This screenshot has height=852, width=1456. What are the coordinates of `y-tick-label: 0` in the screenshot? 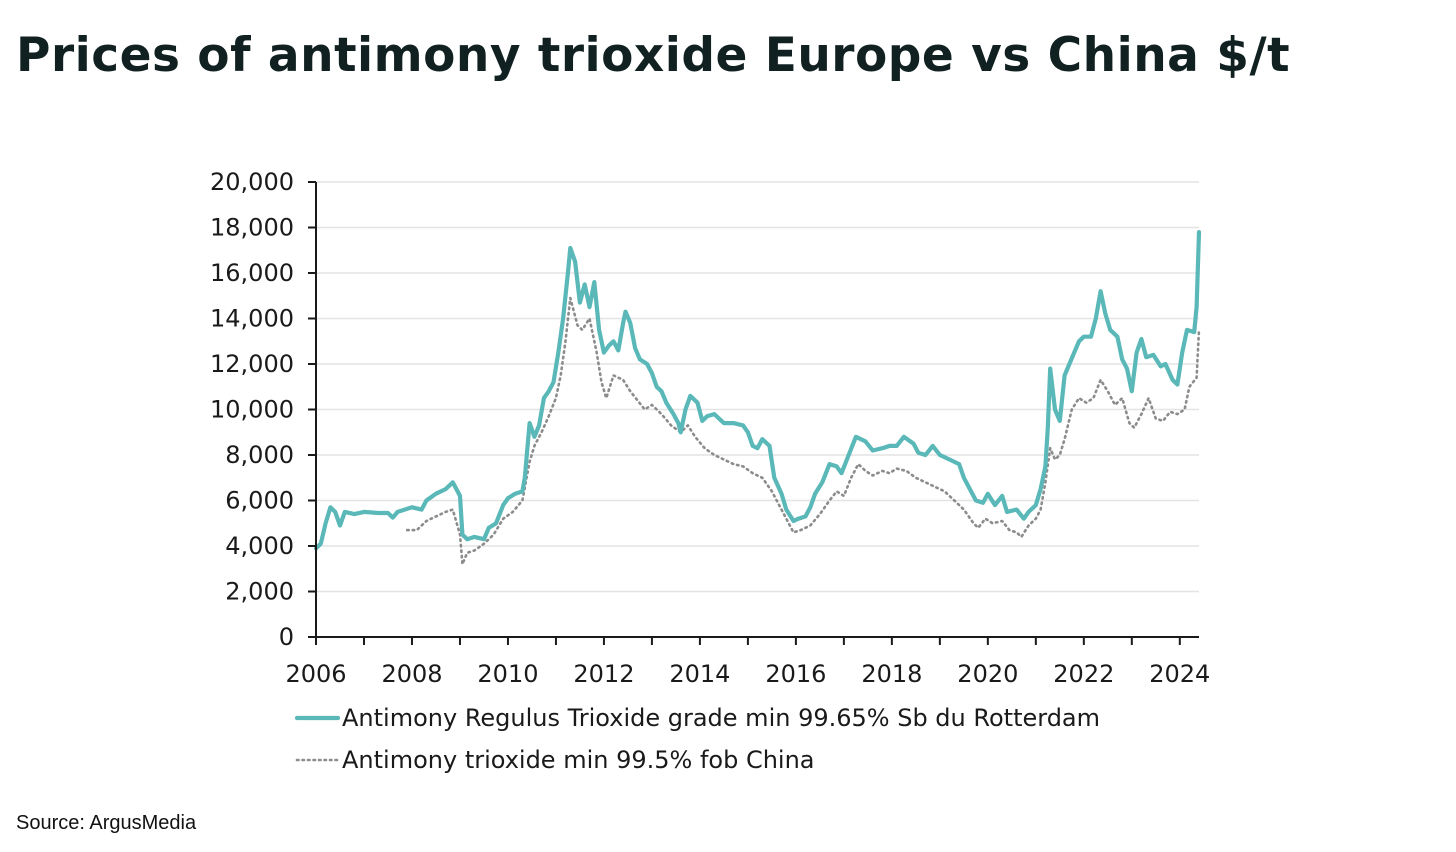 It's located at (286, 637).